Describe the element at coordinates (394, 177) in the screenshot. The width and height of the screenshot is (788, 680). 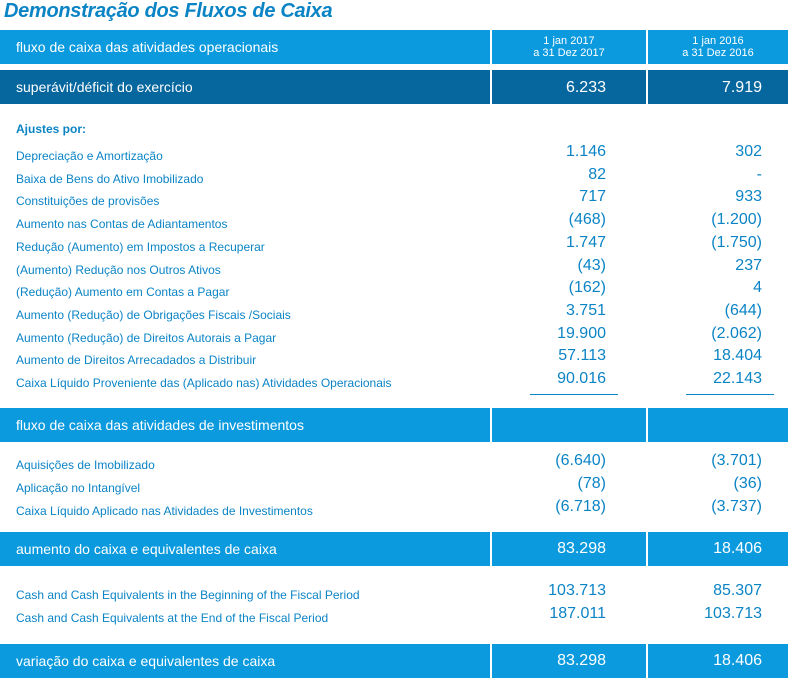
I see `operating-row: Baixa de Bens do Ativo Imobilizado 82 -` at that location.